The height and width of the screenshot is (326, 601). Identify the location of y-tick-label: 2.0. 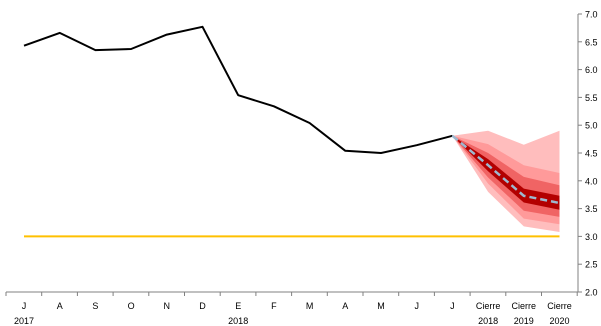
(591, 293).